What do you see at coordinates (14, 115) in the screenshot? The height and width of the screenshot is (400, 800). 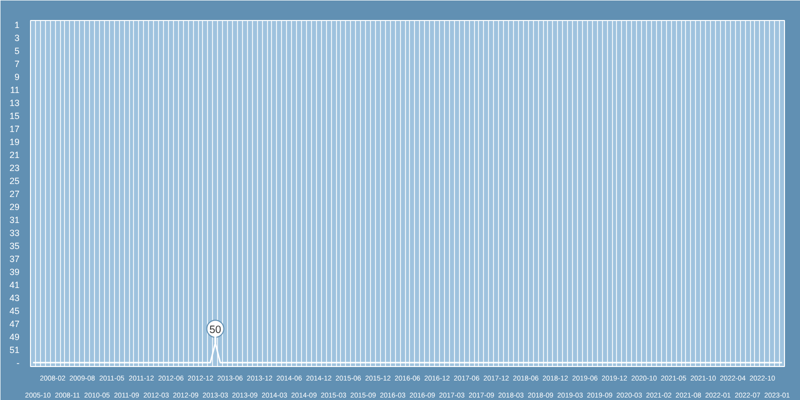 I see `y-tick-label: 15` at bounding box center [14, 115].